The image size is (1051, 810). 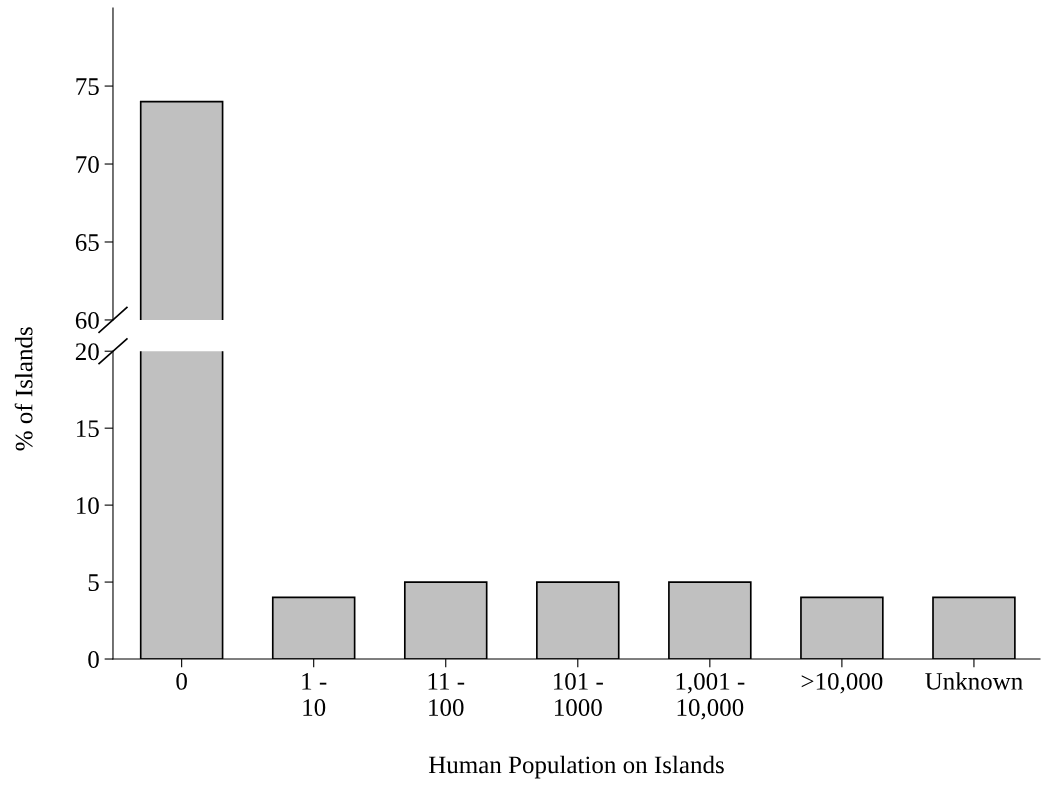 What do you see at coordinates (93, 659) in the screenshot?
I see `y-tick-label: 0` at bounding box center [93, 659].